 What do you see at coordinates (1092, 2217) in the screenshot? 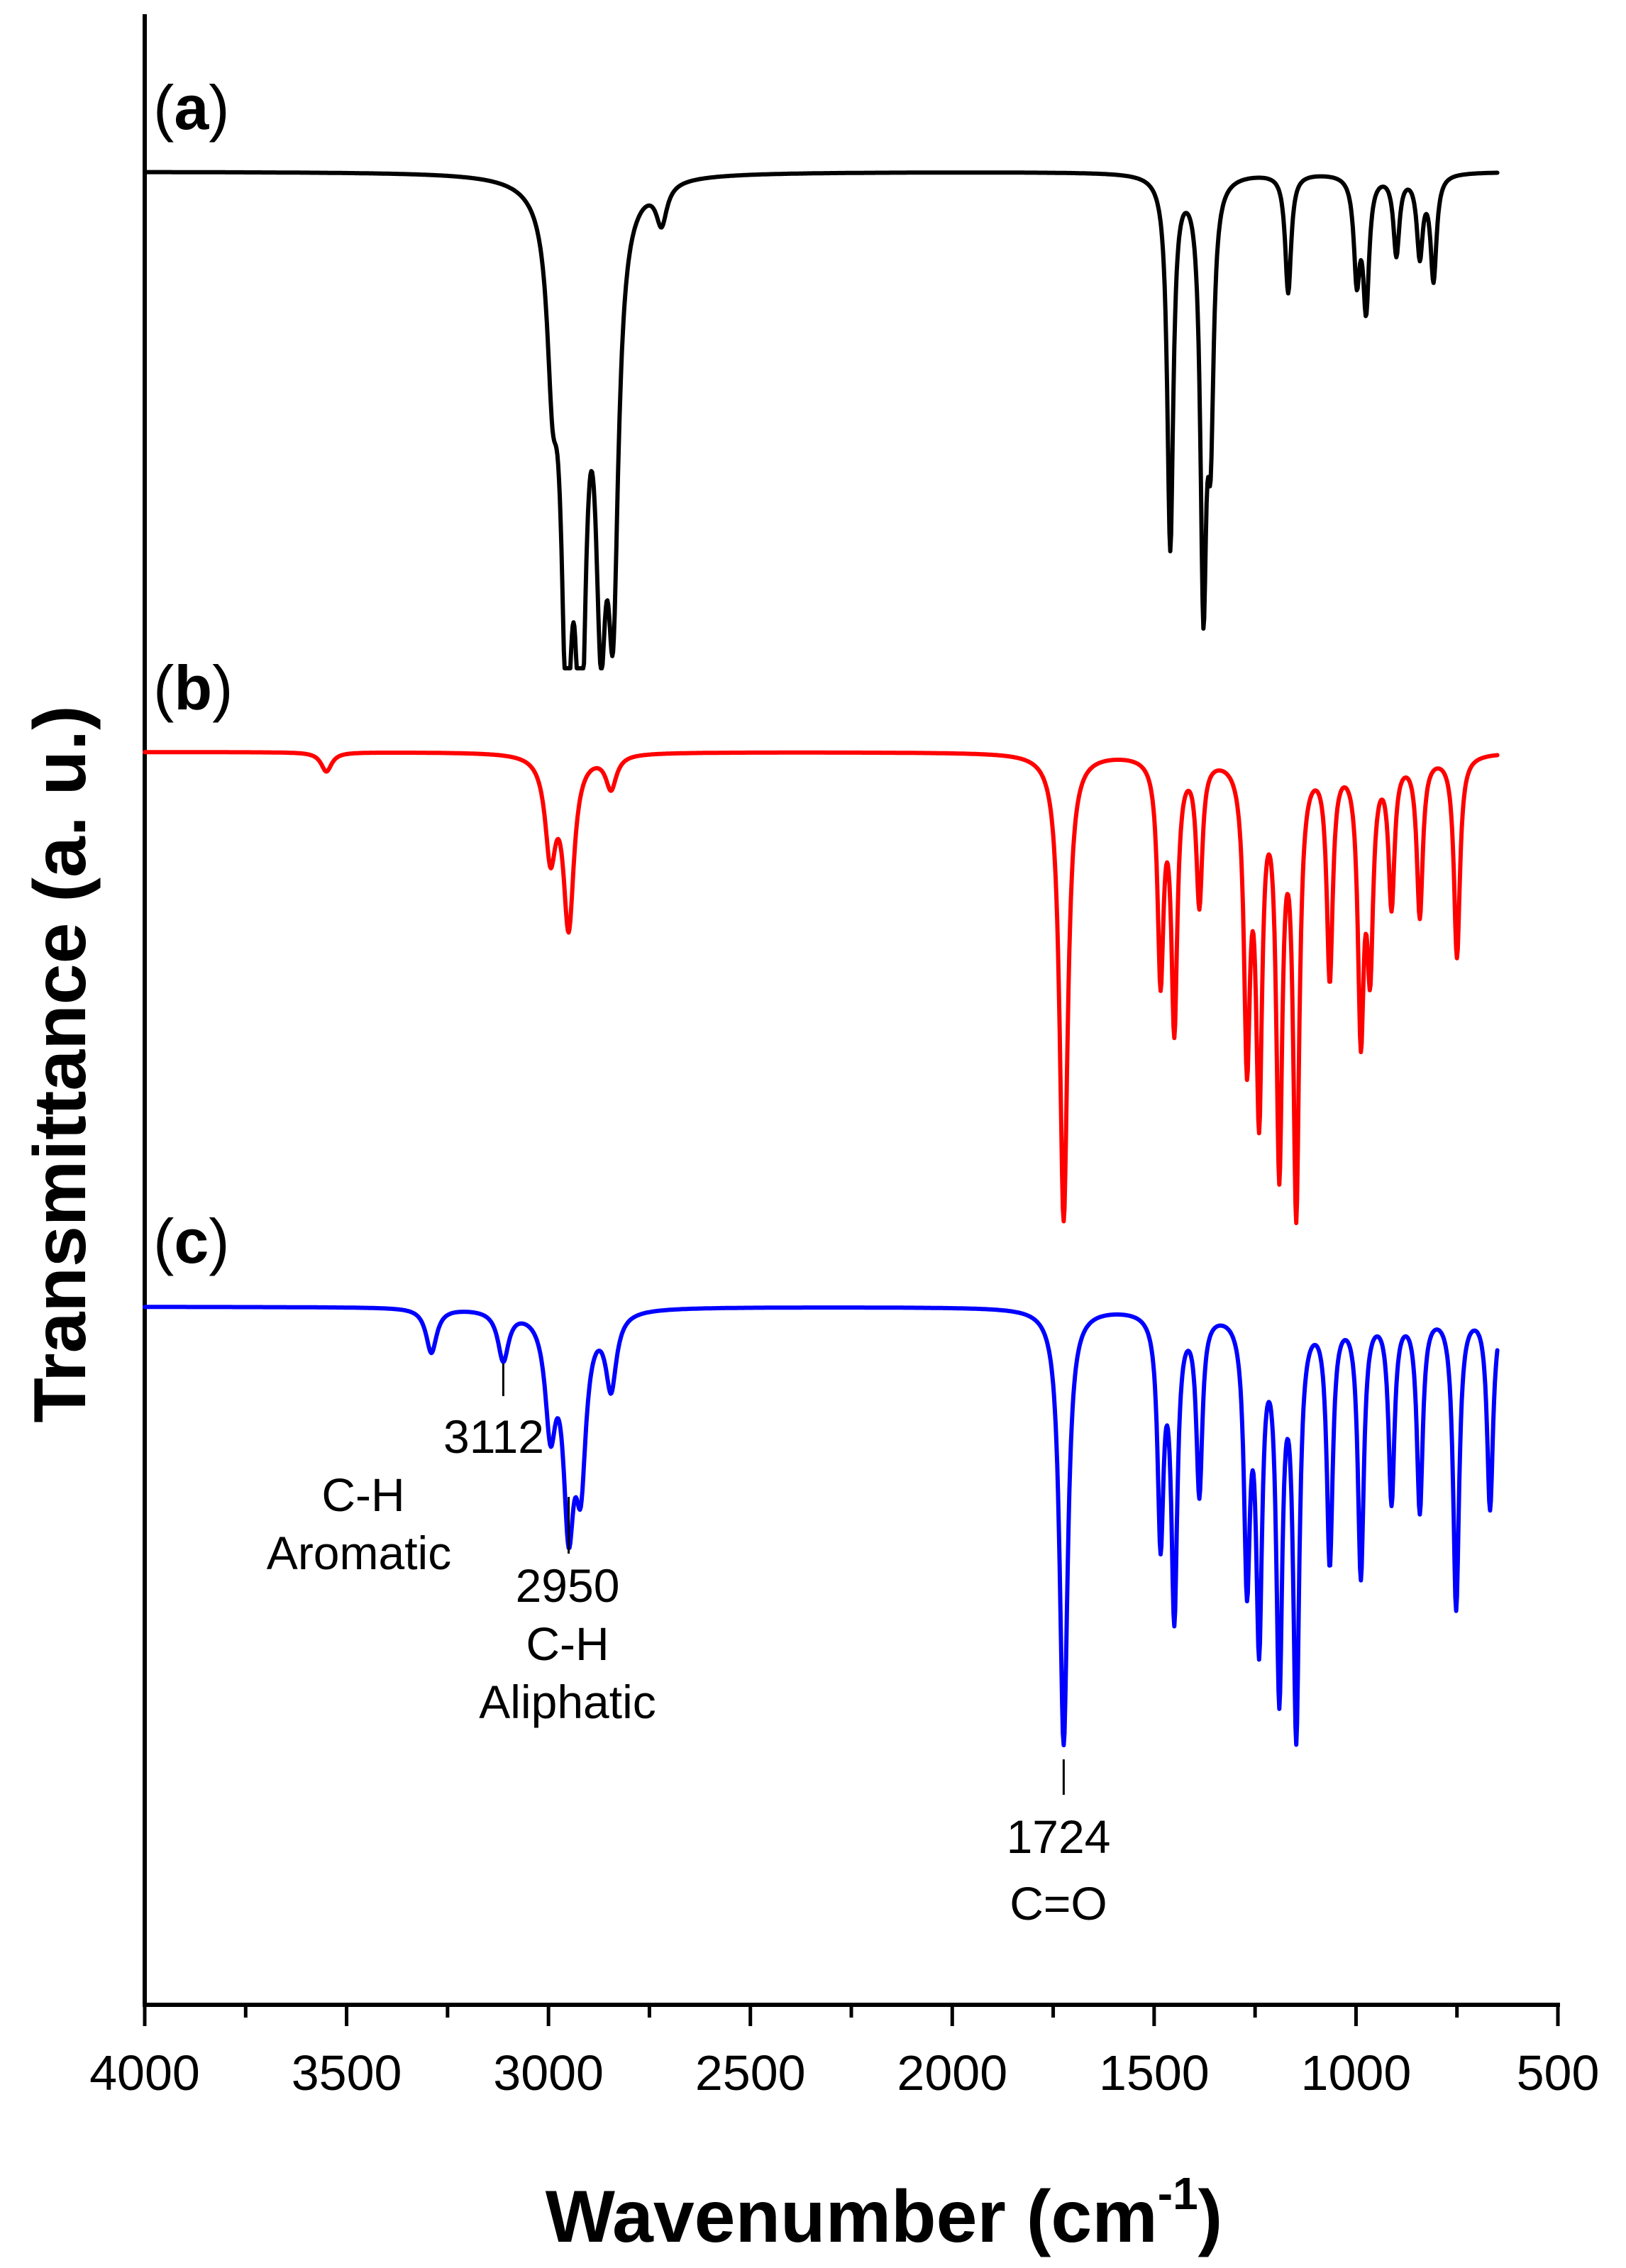
I see `x-axis-title-unit: (cm` at bounding box center [1092, 2217].